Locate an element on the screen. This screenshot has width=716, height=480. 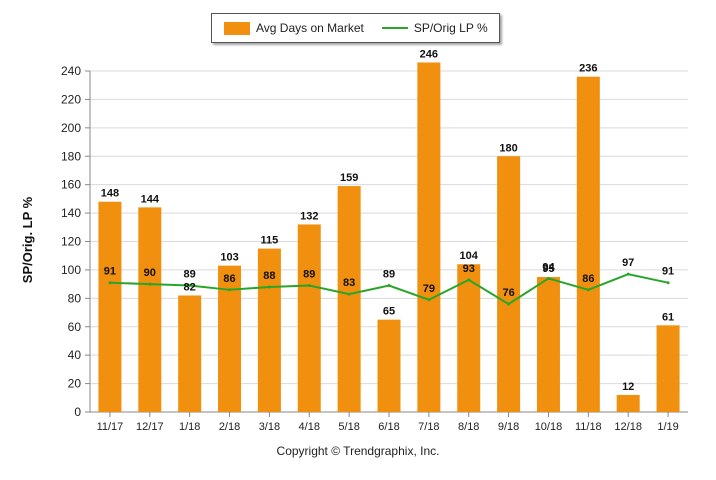
x-tick-label: 2/18 is located at coordinates (229, 427).